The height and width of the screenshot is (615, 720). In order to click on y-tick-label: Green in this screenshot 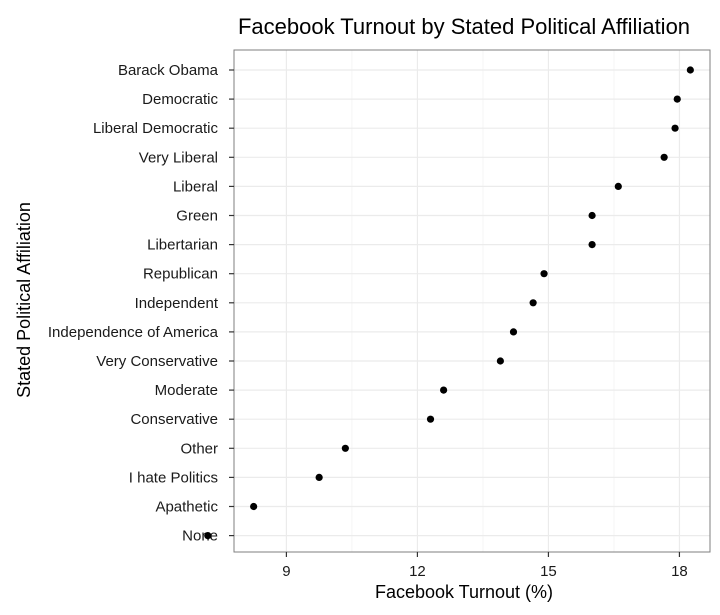, I will do `click(197, 216)`.